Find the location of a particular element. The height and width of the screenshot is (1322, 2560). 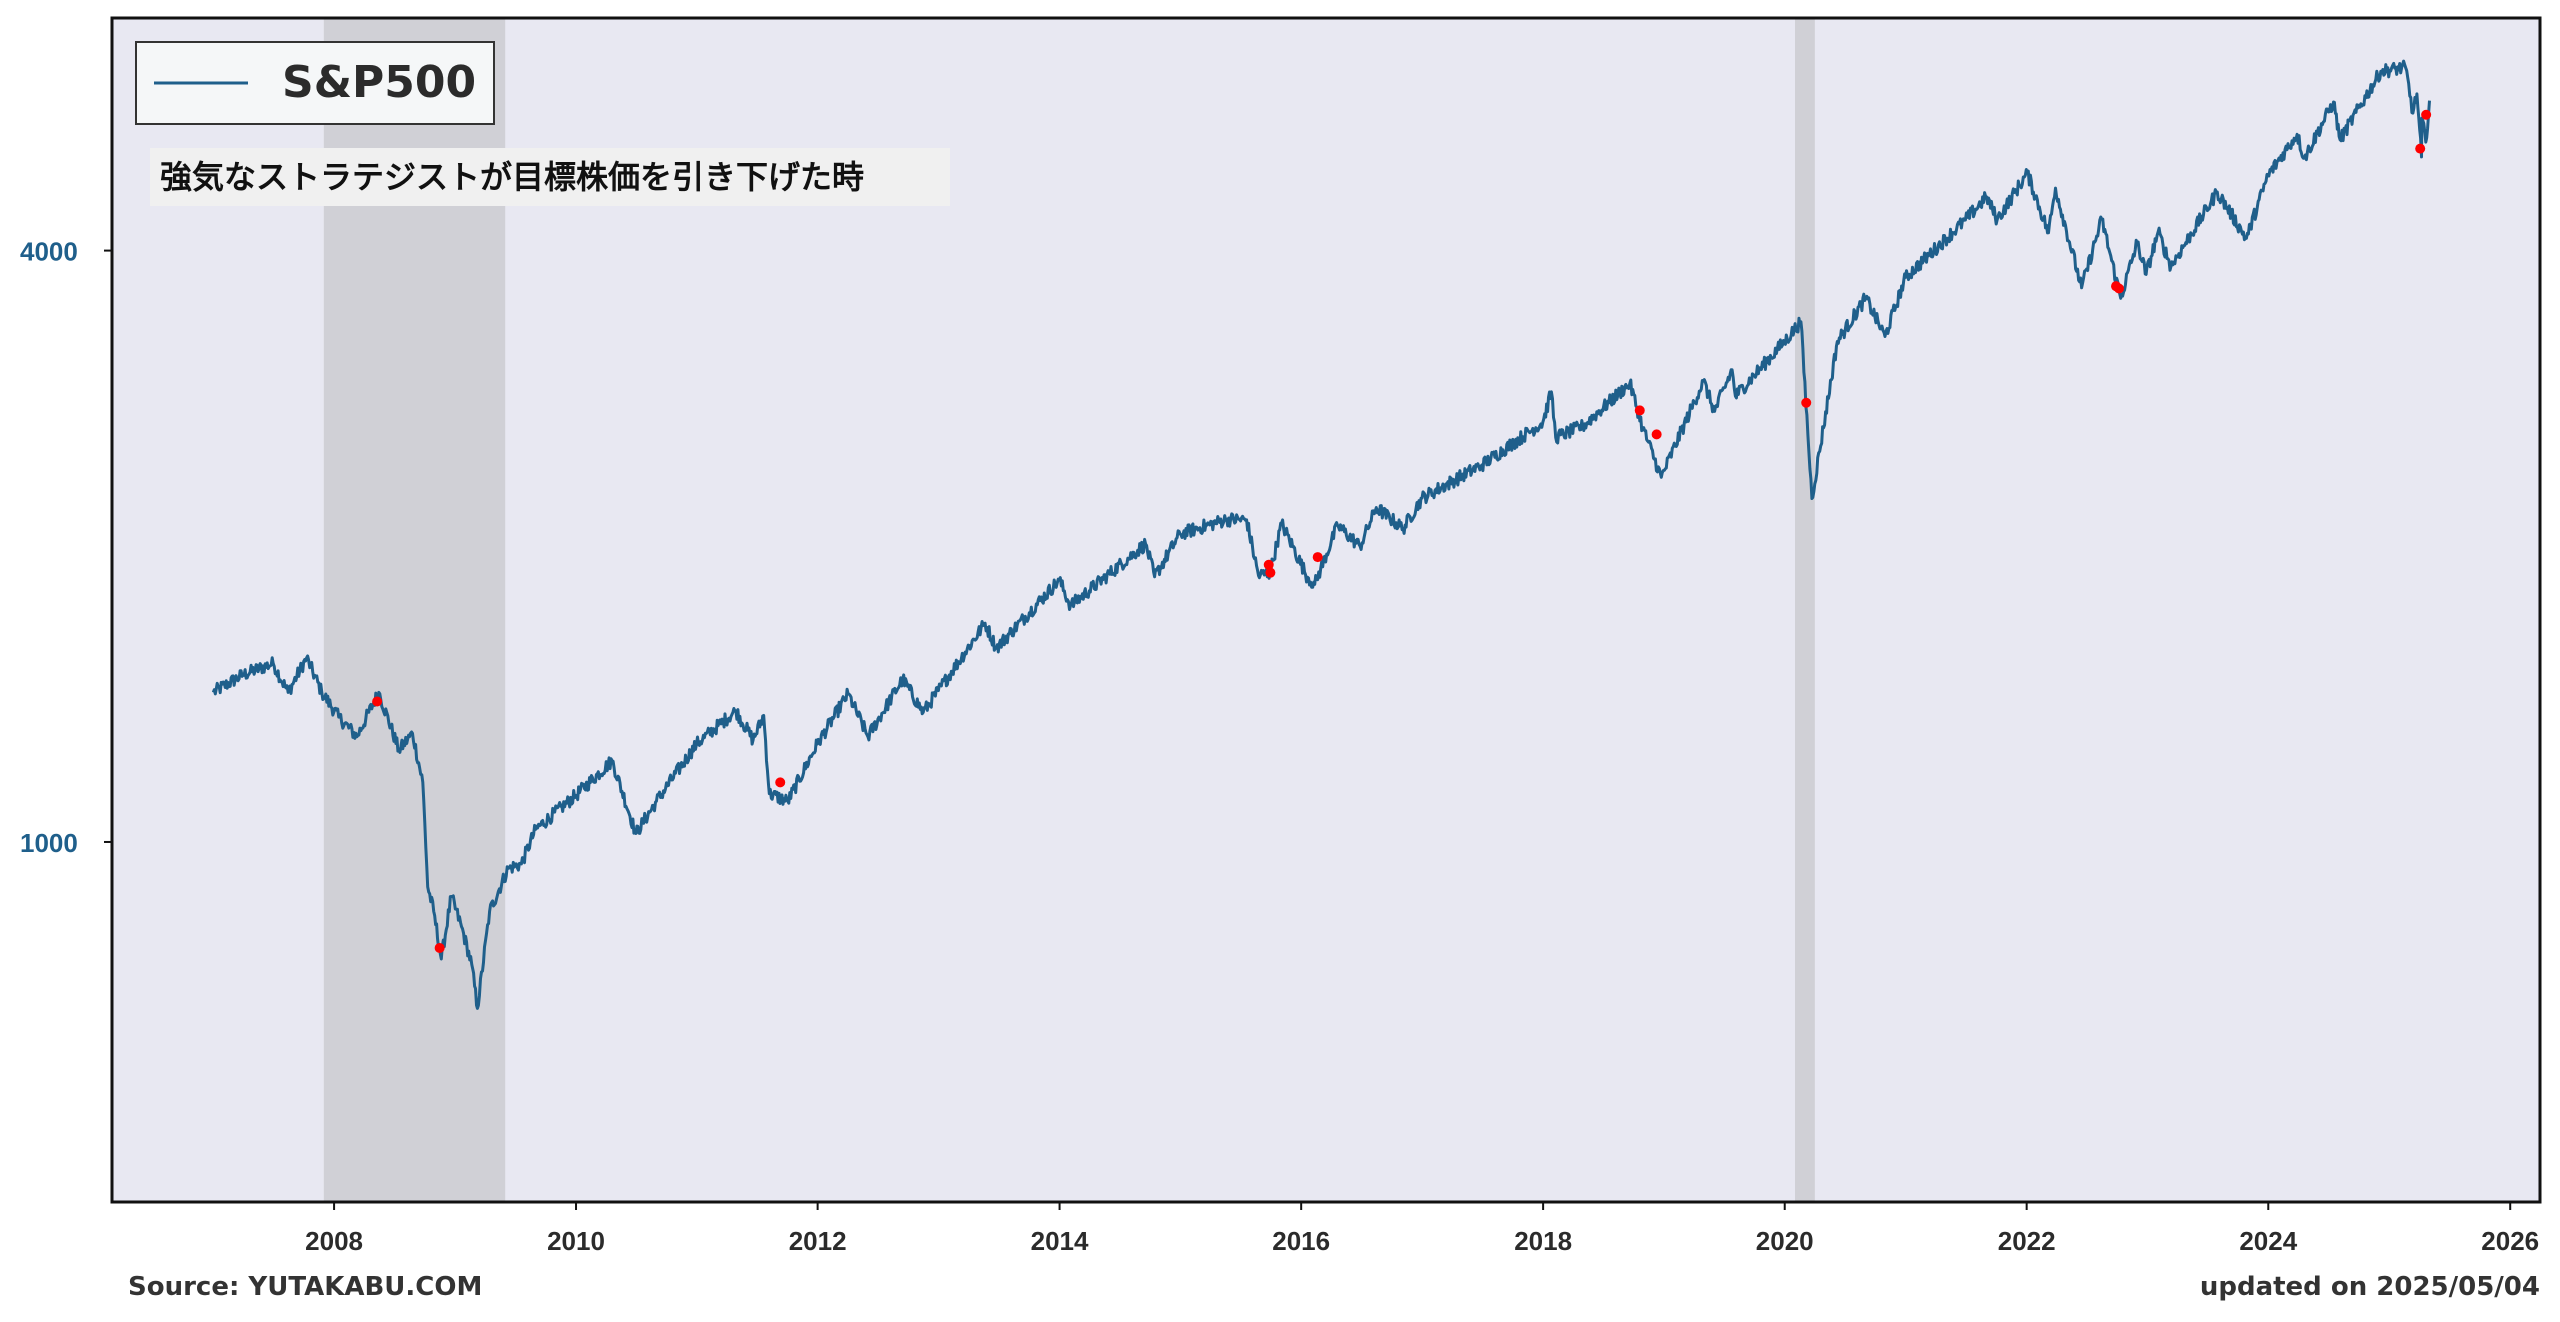

legend: S&P500 is located at coordinates (315, 83).